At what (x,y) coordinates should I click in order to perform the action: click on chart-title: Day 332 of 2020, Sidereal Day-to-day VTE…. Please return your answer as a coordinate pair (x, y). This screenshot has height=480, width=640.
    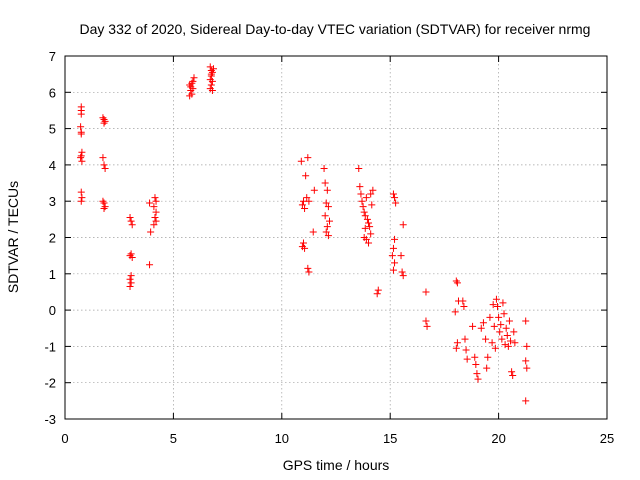
    Looking at the image, I should click on (335, 29).